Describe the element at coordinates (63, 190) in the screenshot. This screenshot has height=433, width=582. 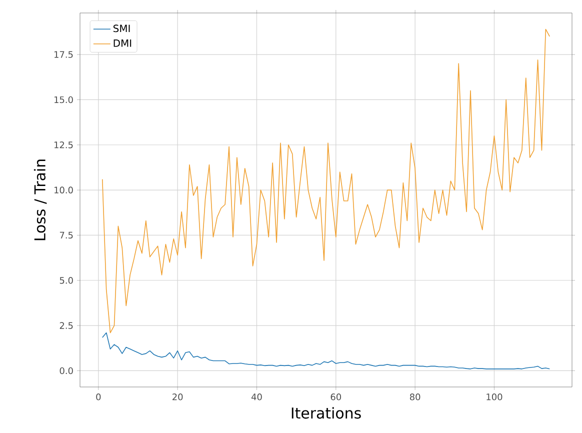
I see `y-tick-label: 10.0` at that location.